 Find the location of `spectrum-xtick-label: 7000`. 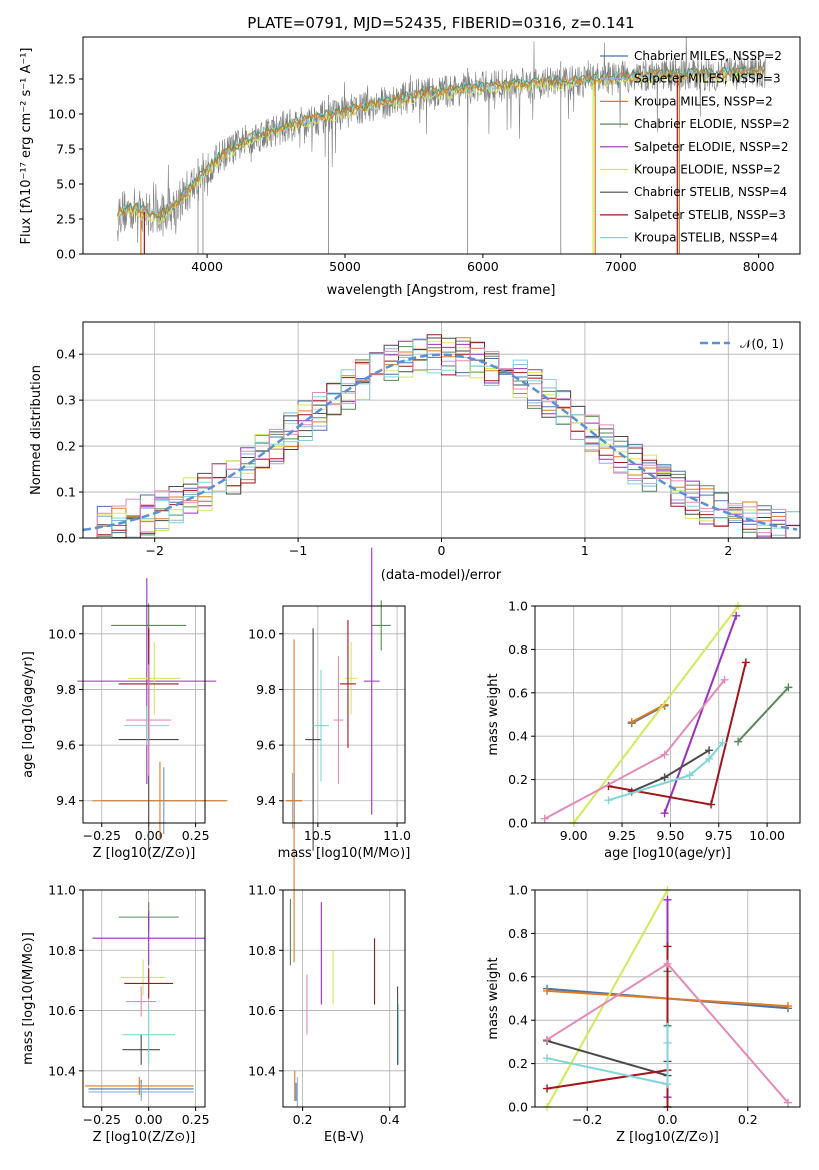

spectrum-xtick-label: 7000 is located at coordinates (621, 266).